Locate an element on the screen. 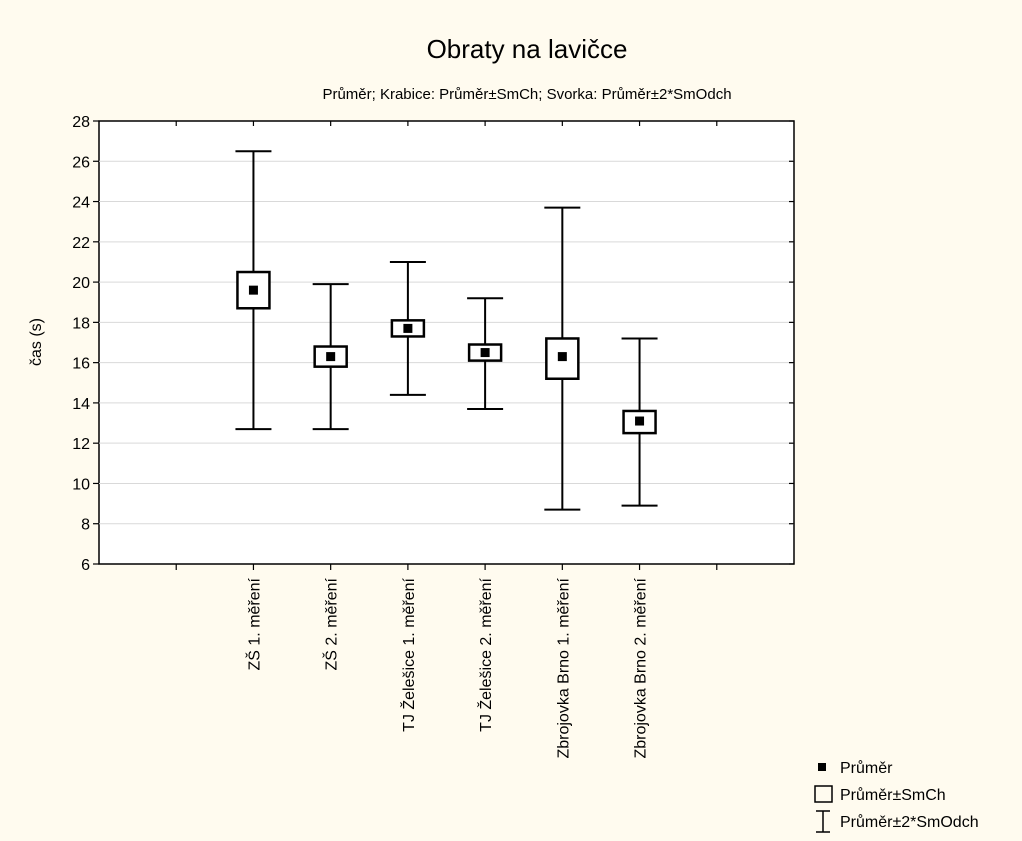 The height and width of the screenshot is (841, 1022). y-tick-label: 16 is located at coordinates (81, 364).